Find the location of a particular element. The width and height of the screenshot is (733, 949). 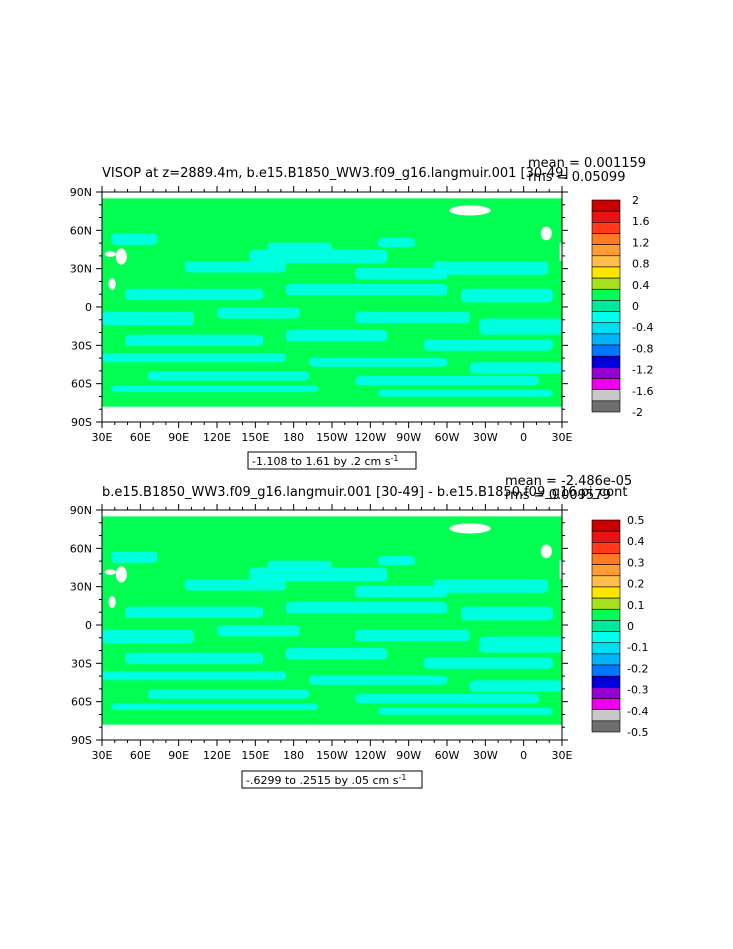

colorbar-label: 1.6 is located at coordinates (641, 221).